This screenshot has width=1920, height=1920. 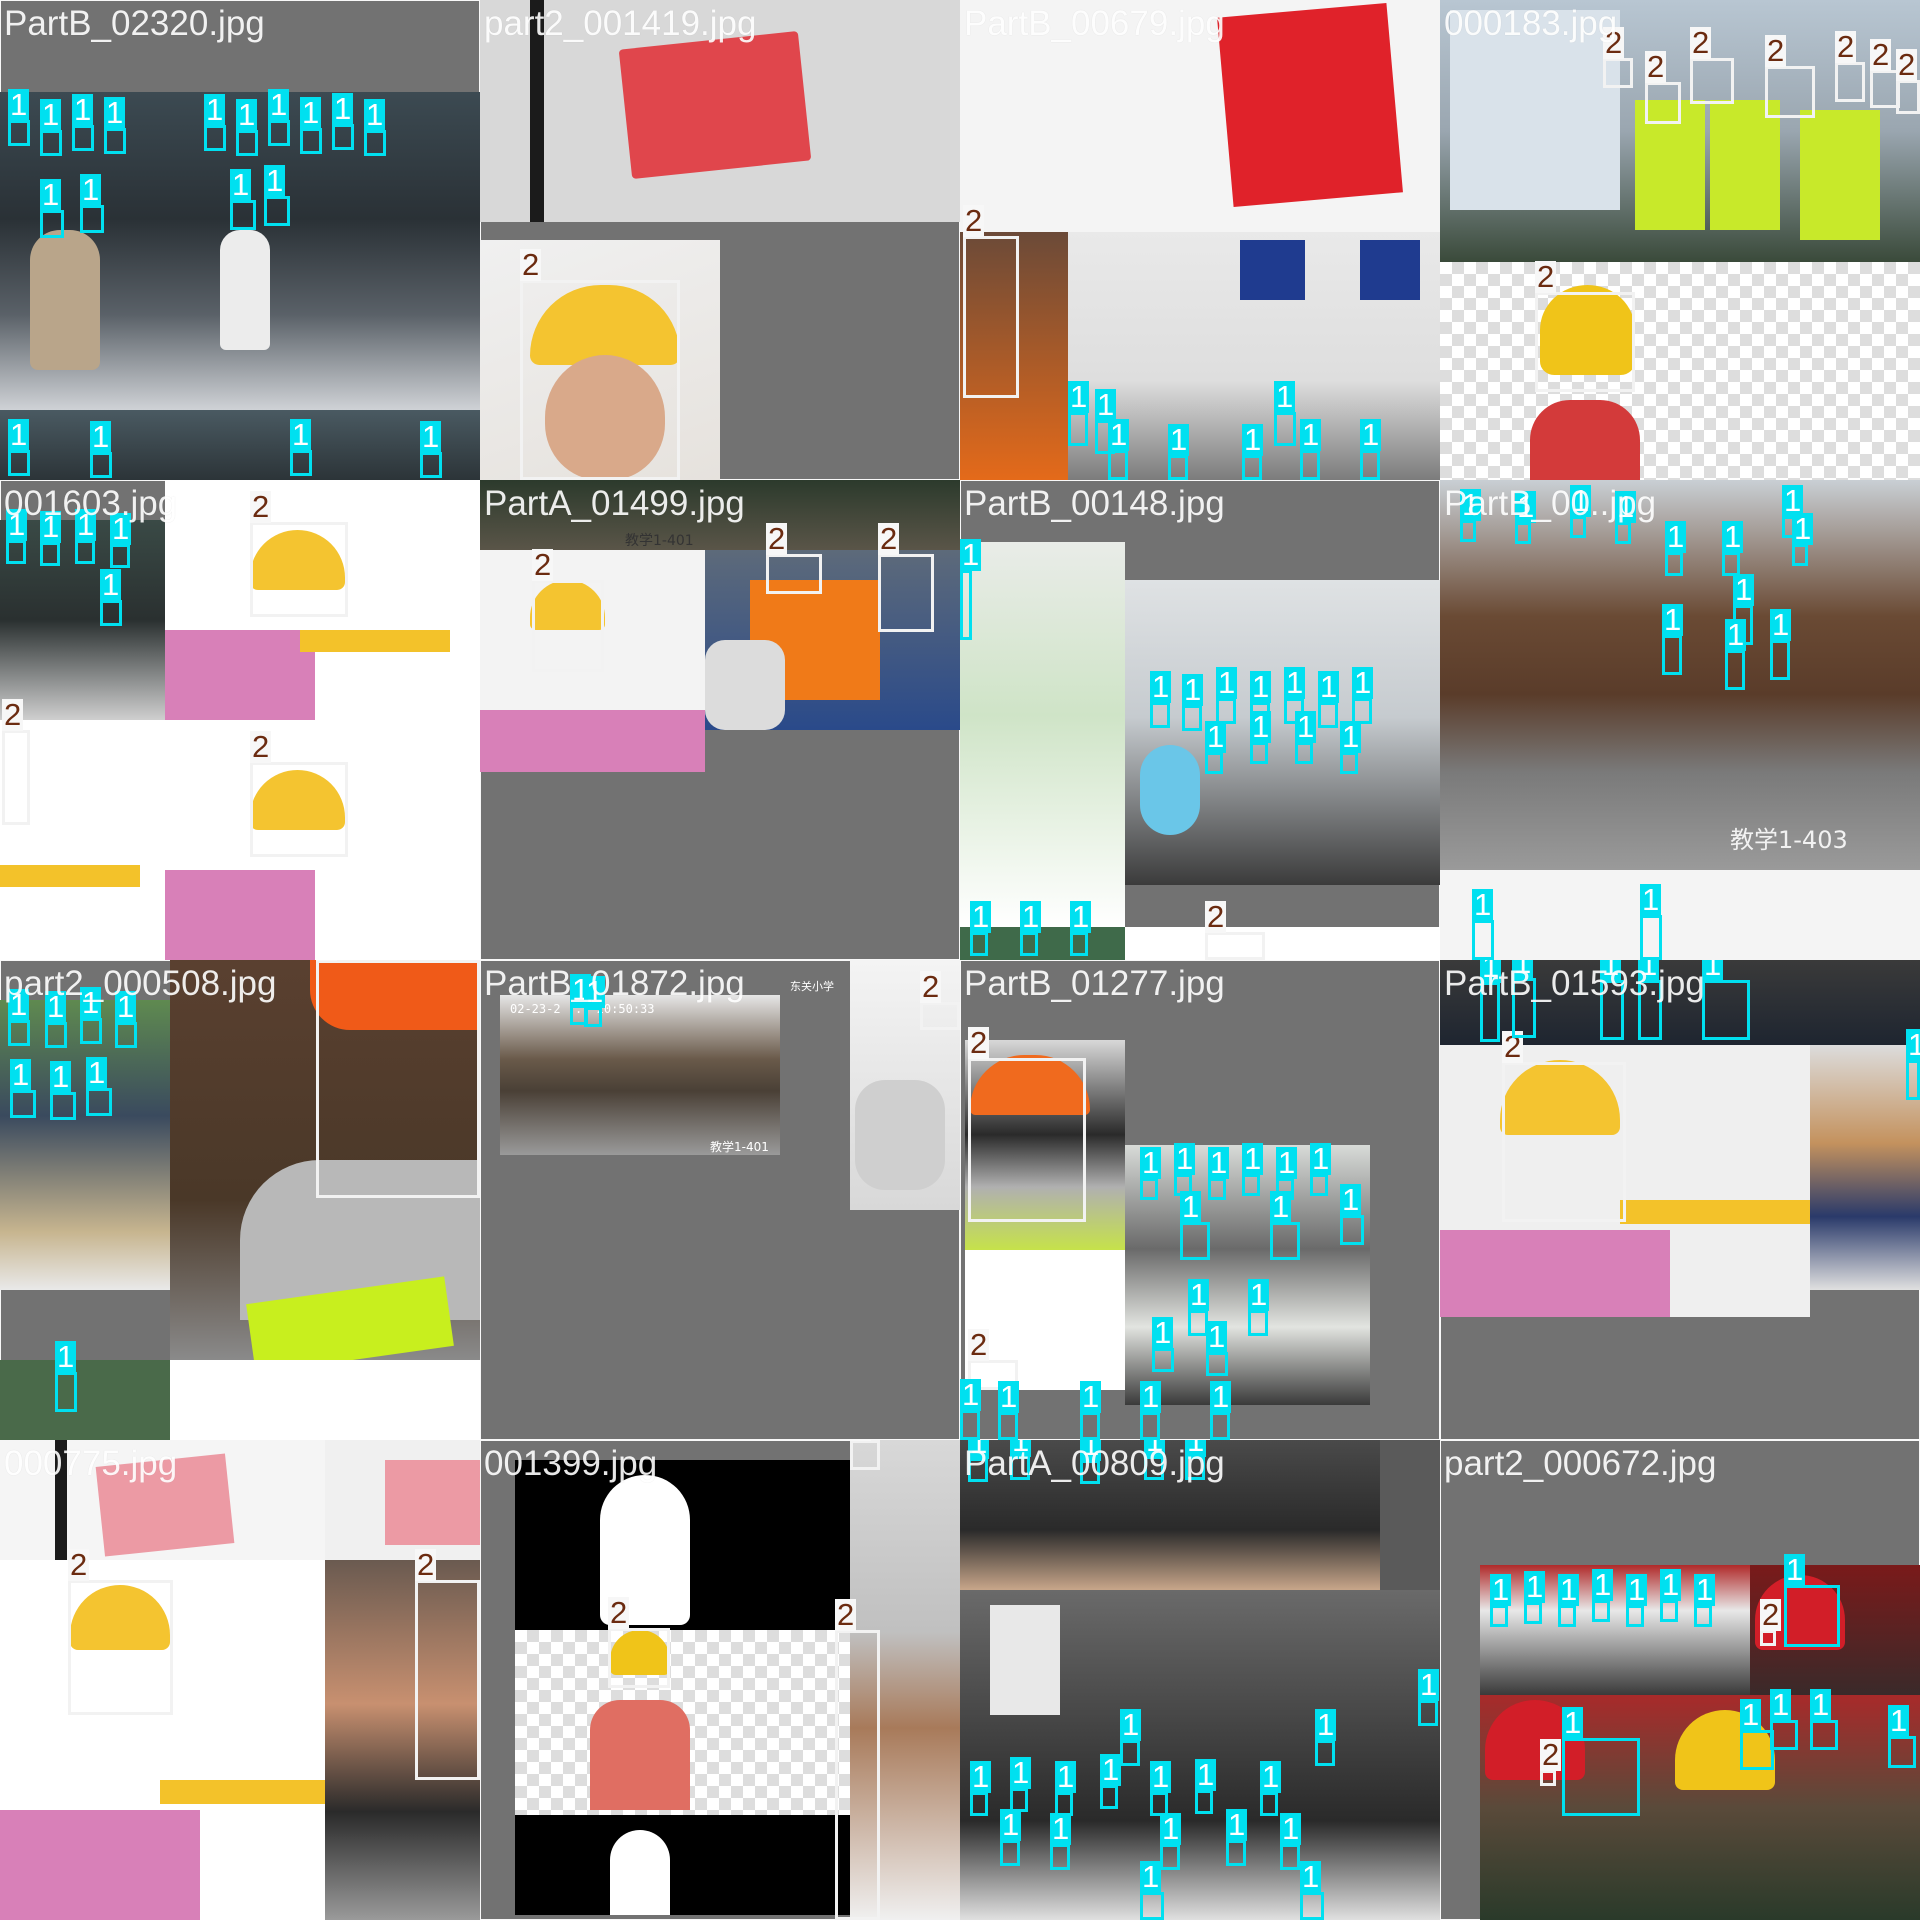 What do you see at coordinates (1094, 983) in the screenshot?
I see `tile-filename-label: PartB_01277.jpg` at bounding box center [1094, 983].